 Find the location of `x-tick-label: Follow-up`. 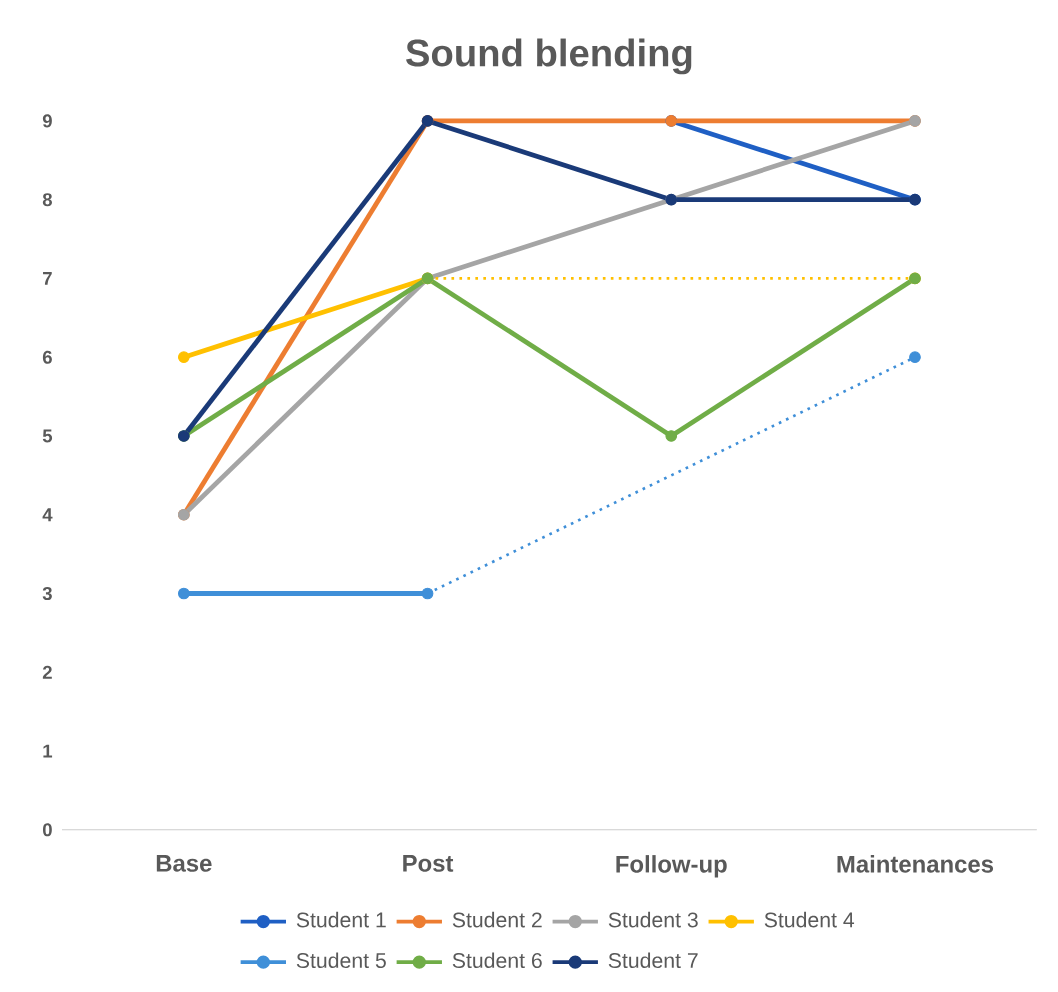

x-tick-label: Follow-up is located at coordinates (671, 866).